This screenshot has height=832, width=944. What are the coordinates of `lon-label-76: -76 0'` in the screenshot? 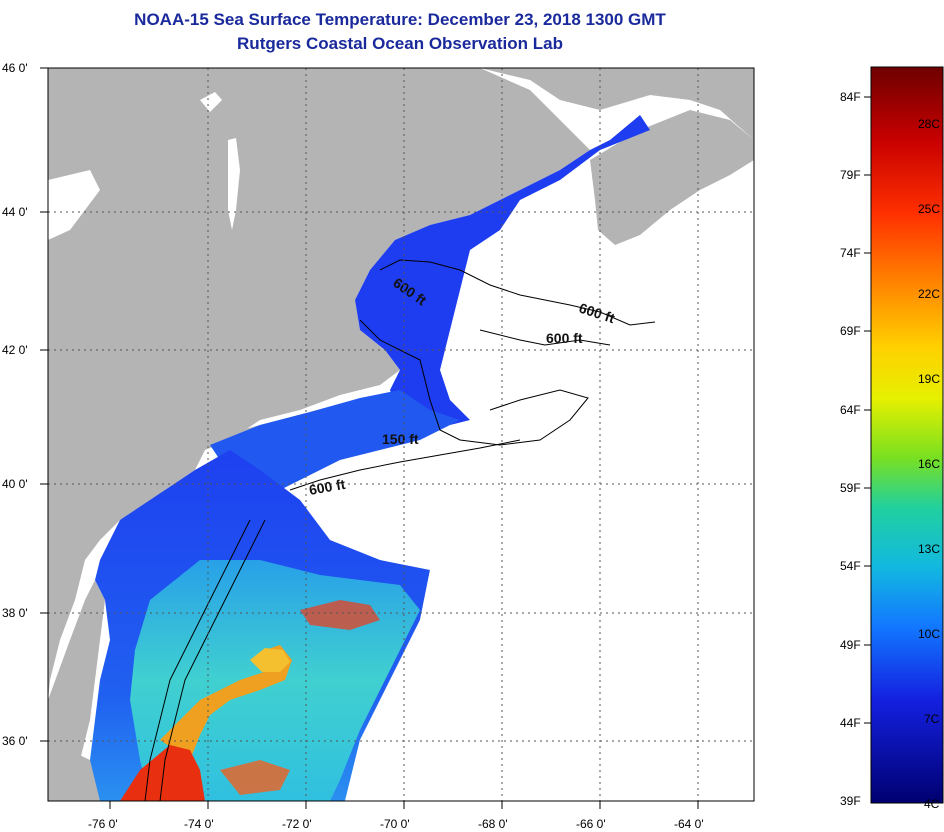 It's located at (103, 824).